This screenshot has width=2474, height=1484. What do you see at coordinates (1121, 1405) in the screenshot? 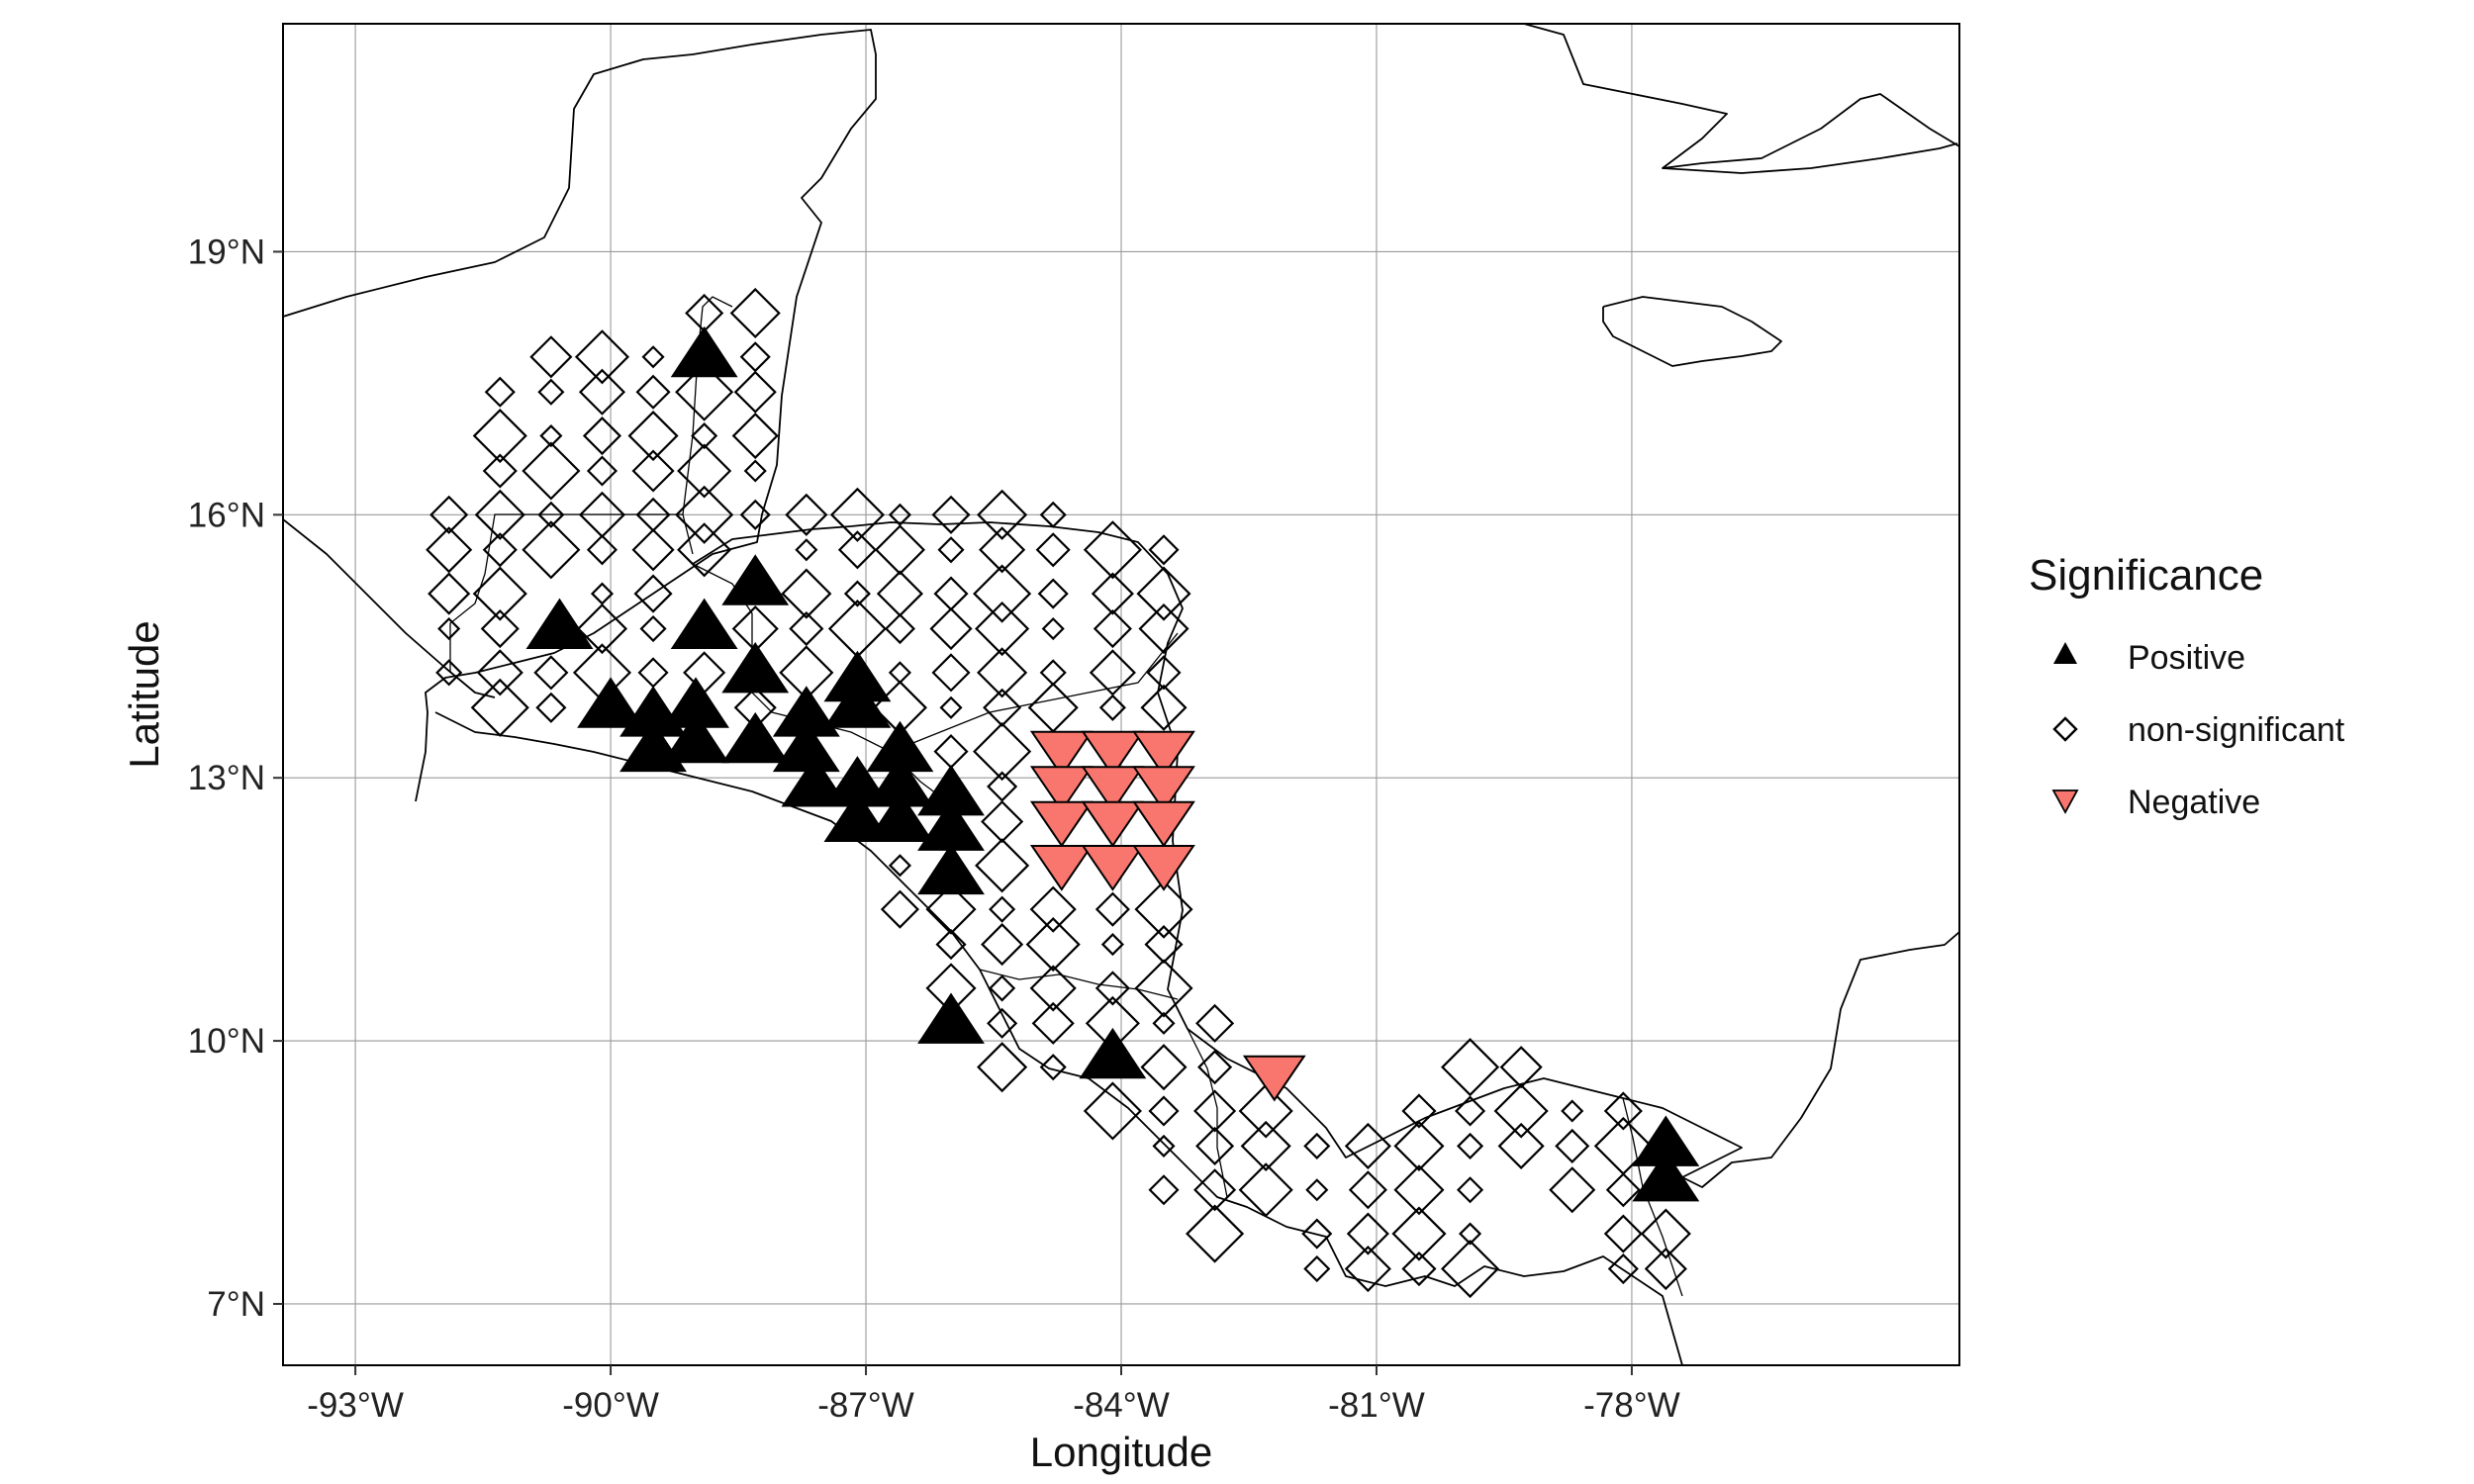
I see `x-tick-label: -84°W` at bounding box center [1121, 1405].